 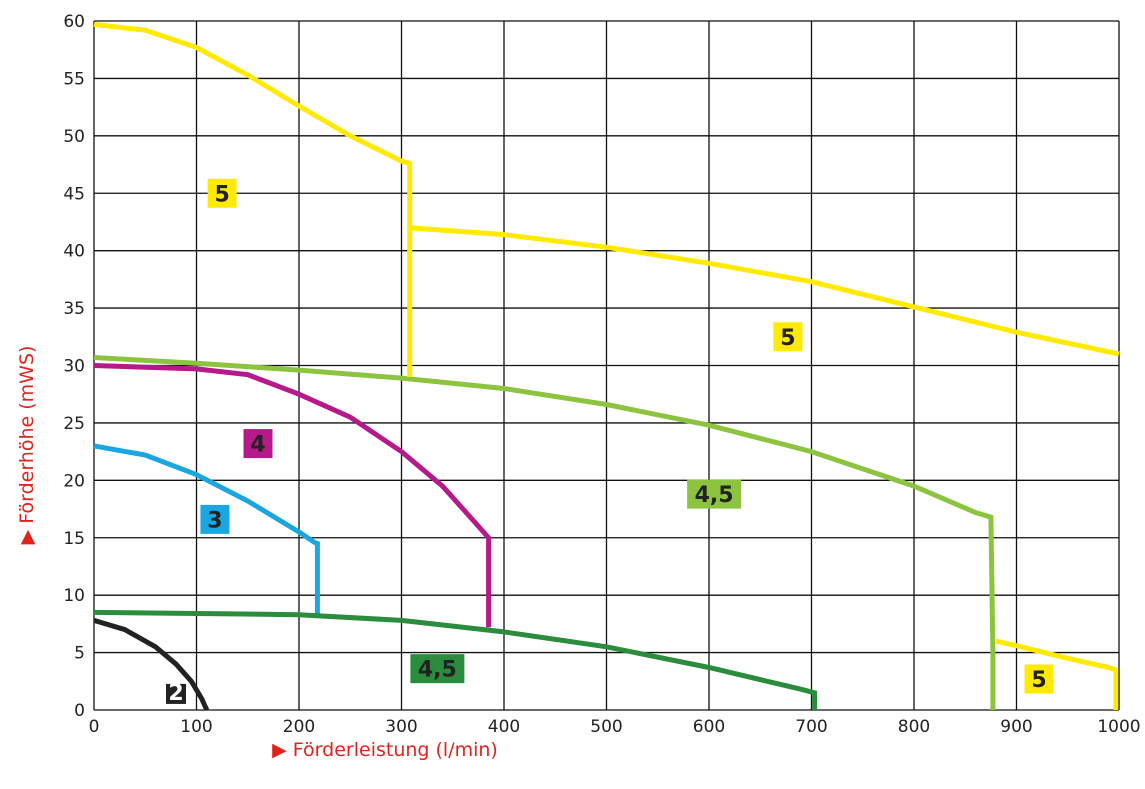 I want to click on series-label-text: 3, so click(x=214, y=520).